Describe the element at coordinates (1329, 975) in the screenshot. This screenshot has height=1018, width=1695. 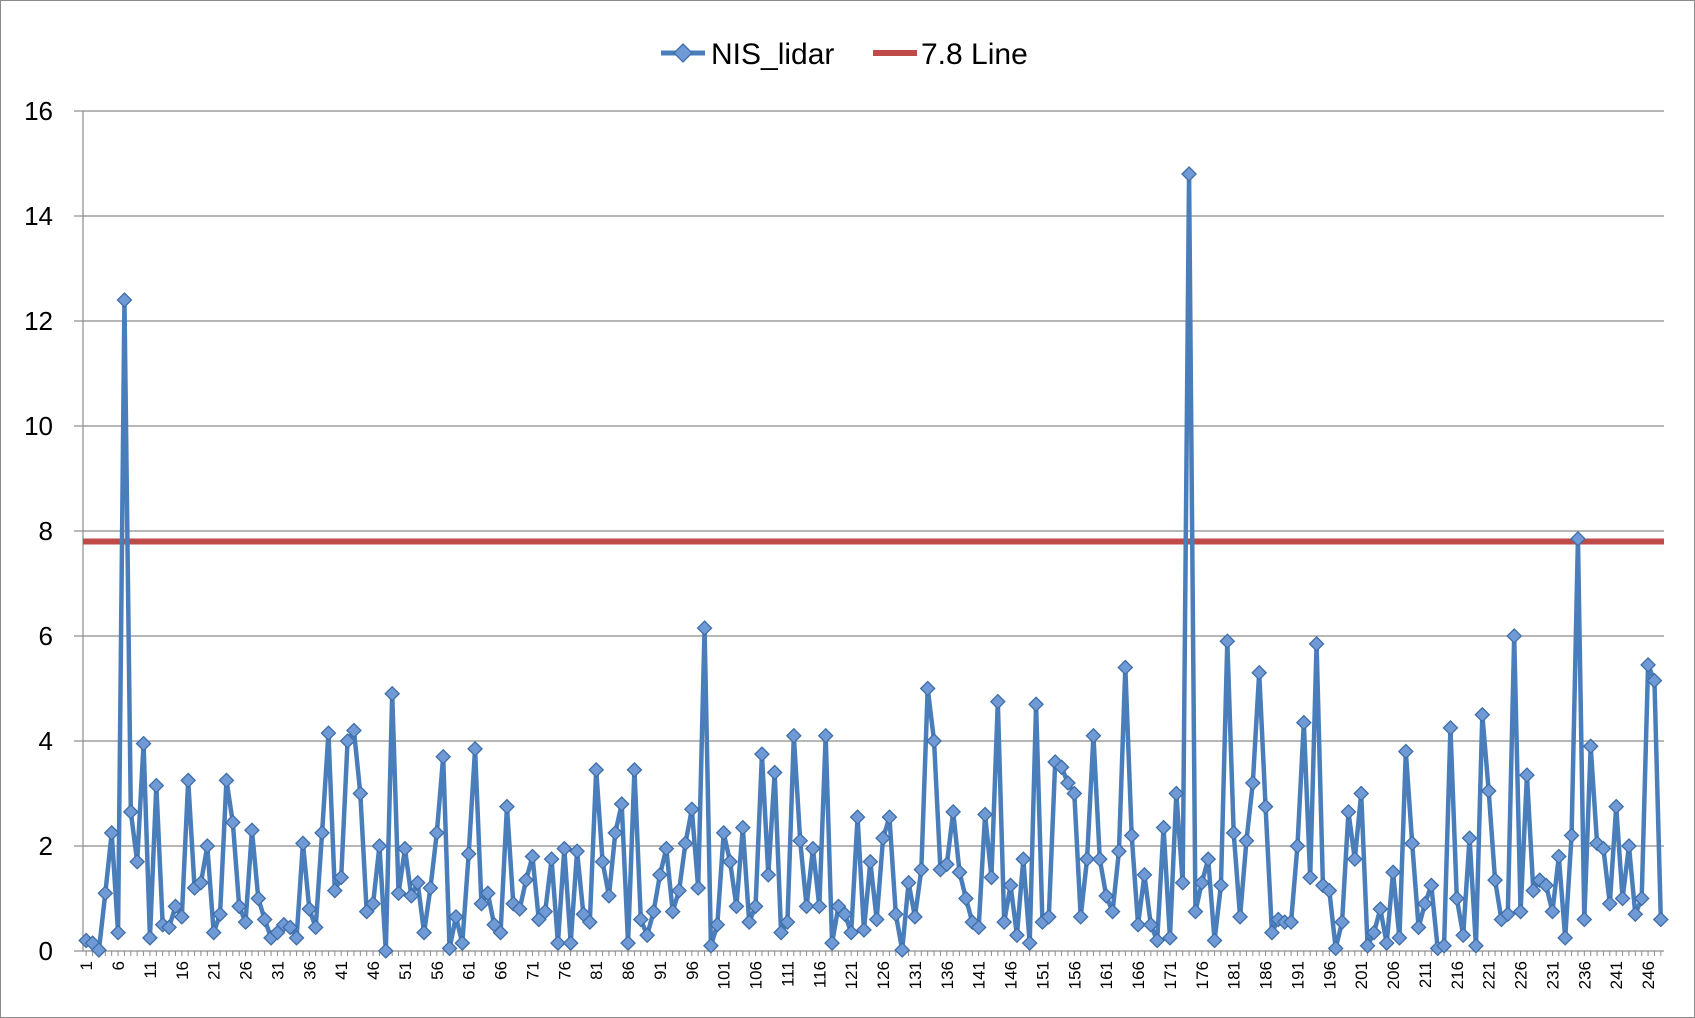
I see `x-tick-label: 196` at that location.